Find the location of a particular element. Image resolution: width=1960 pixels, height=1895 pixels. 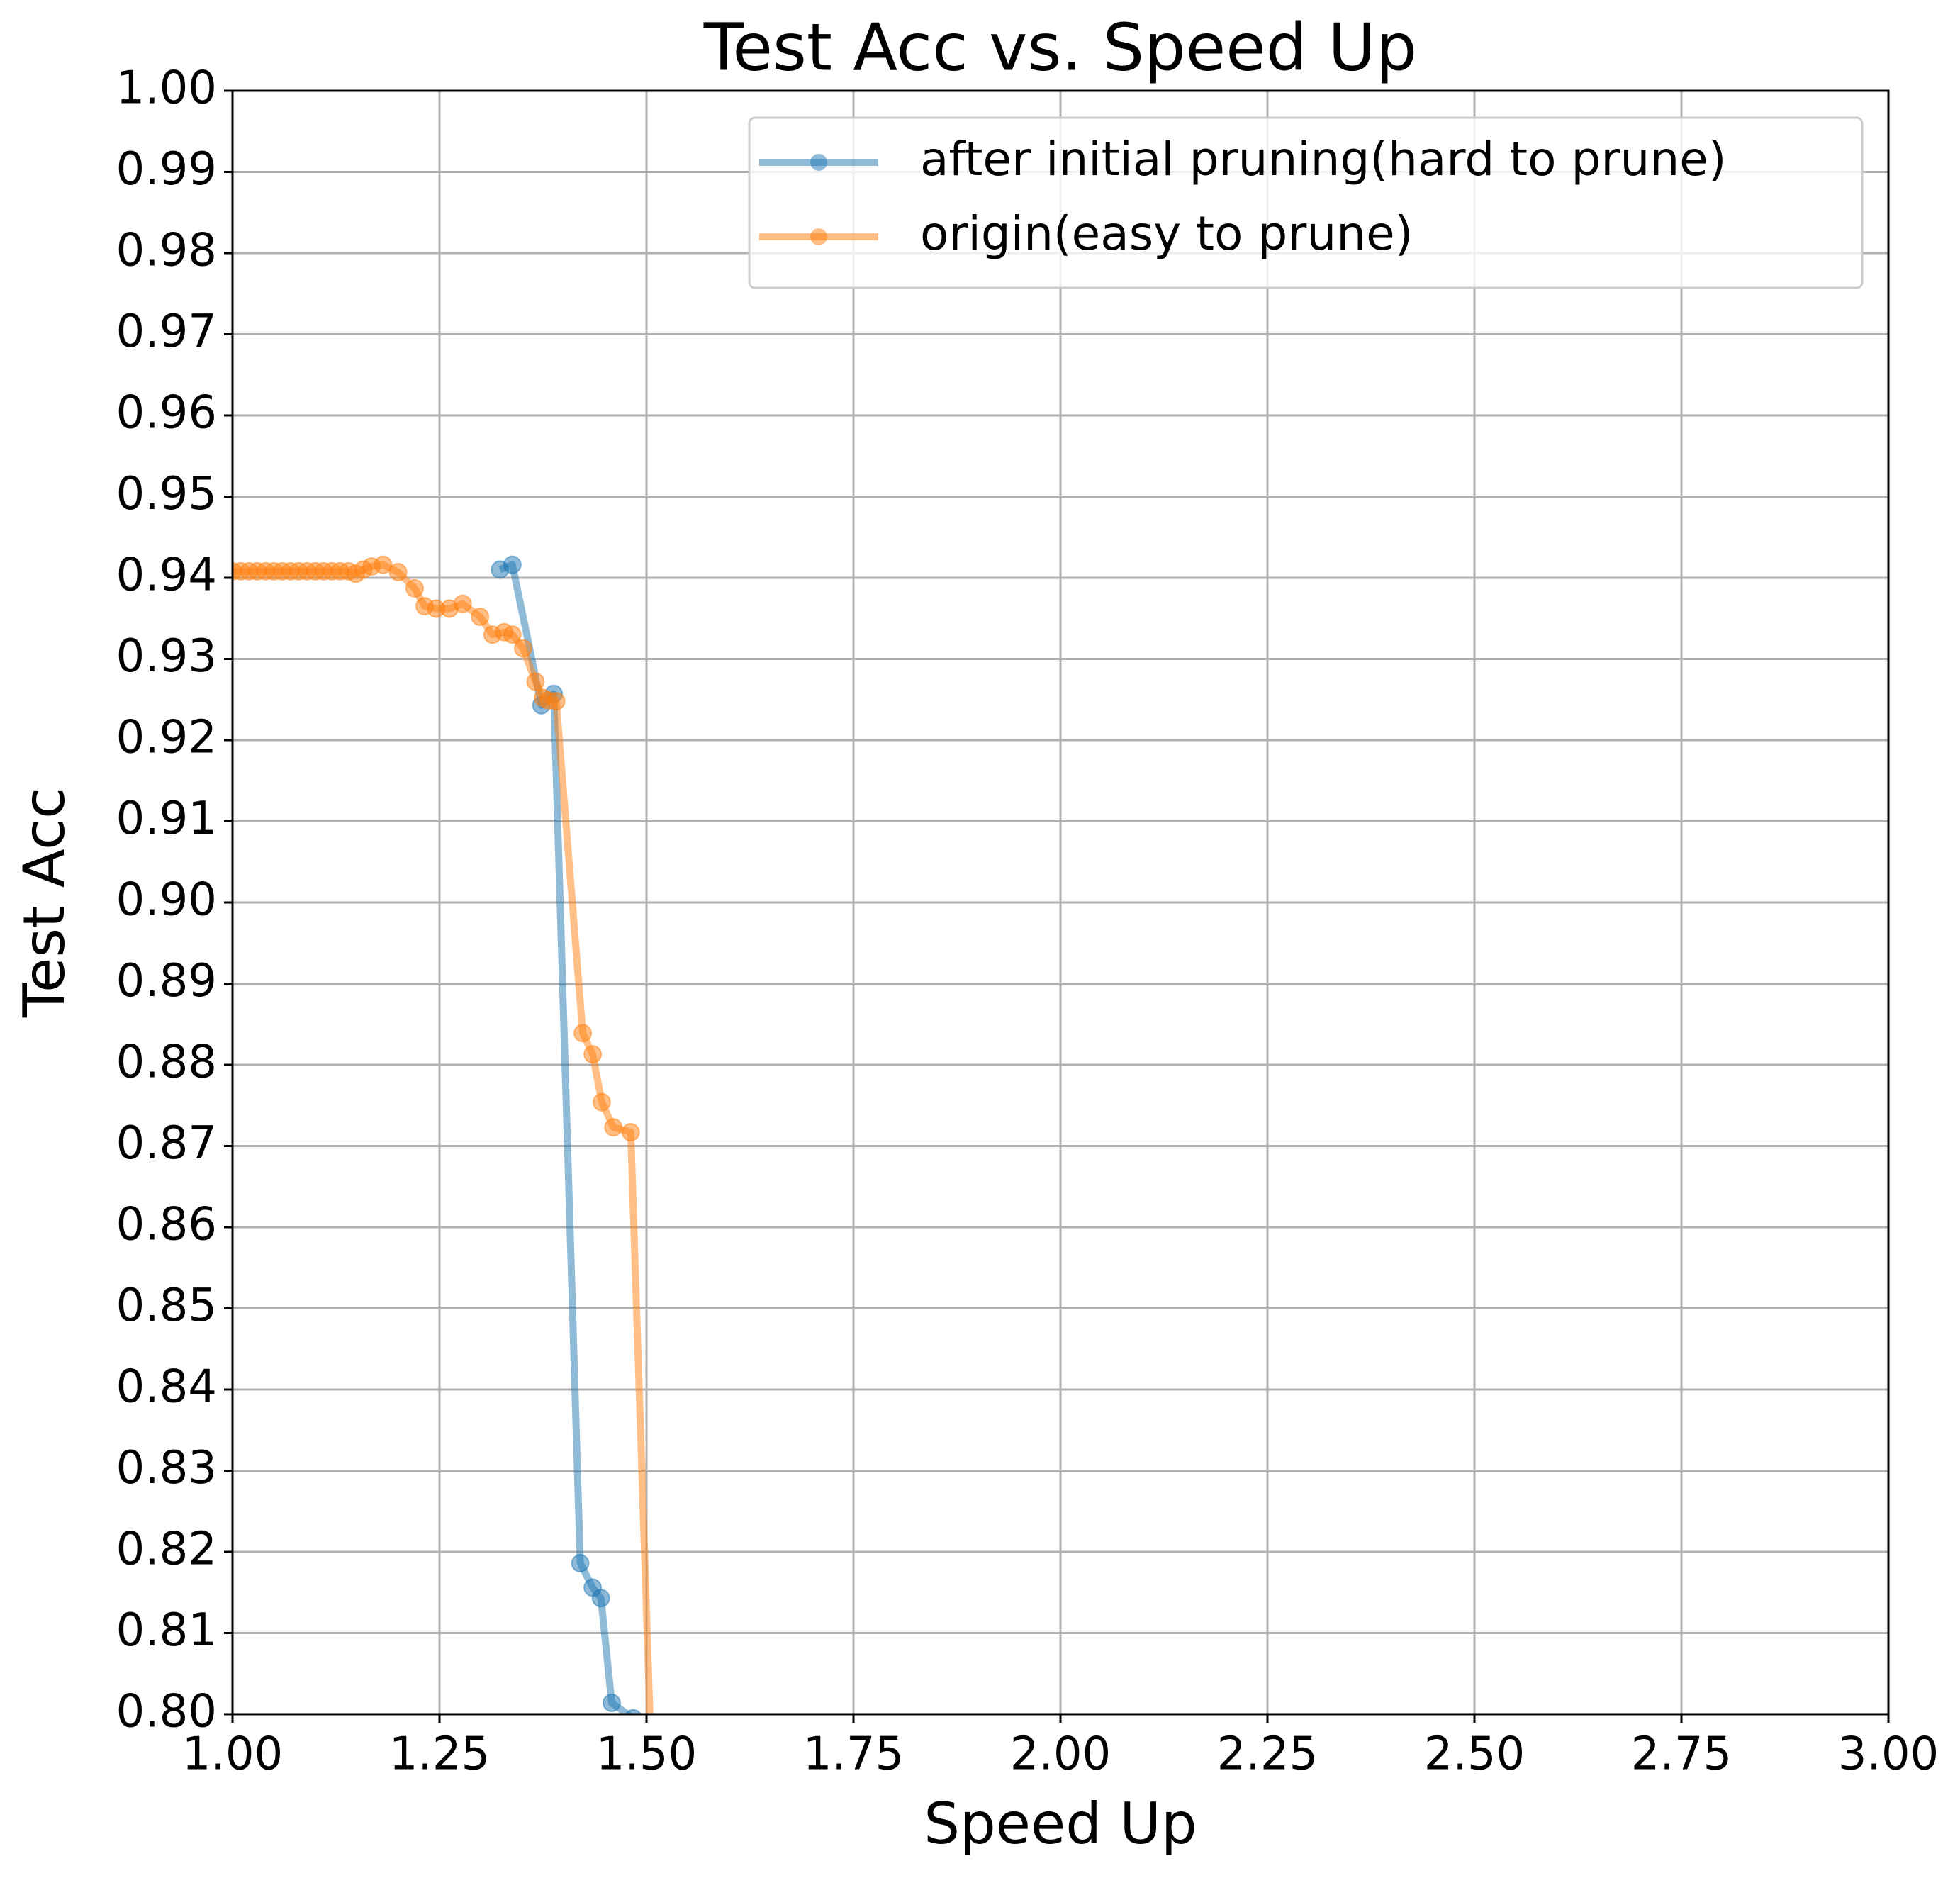

y-tick-label: 0.97 is located at coordinates (167, 332).